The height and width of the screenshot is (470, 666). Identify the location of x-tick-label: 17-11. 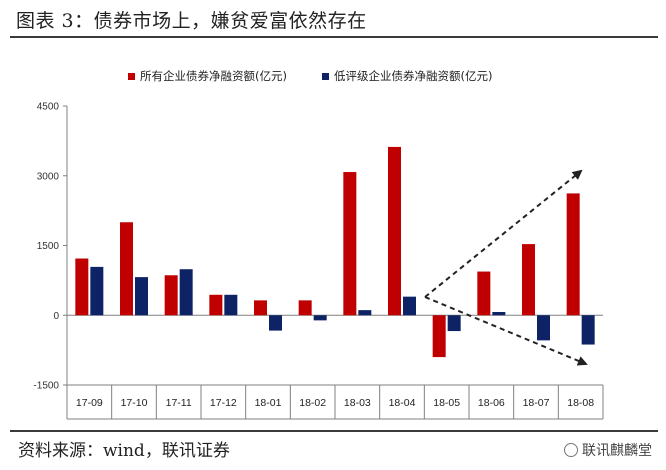
(179, 403).